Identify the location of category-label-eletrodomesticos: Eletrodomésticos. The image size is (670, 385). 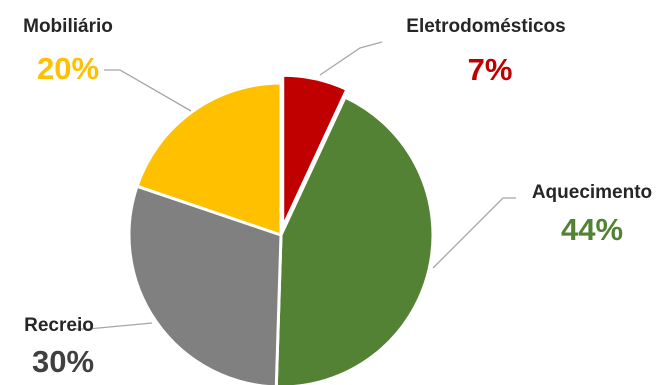
(485, 26).